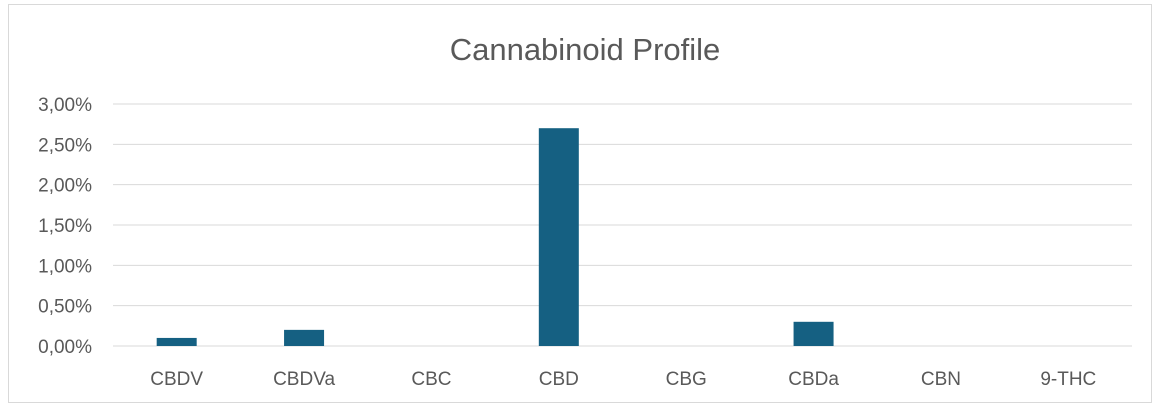 The width and height of the screenshot is (1155, 405). What do you see at coordinates (813, 333) in the screenshot?
I see `bar-cbda` at bounding box center [813, 333].